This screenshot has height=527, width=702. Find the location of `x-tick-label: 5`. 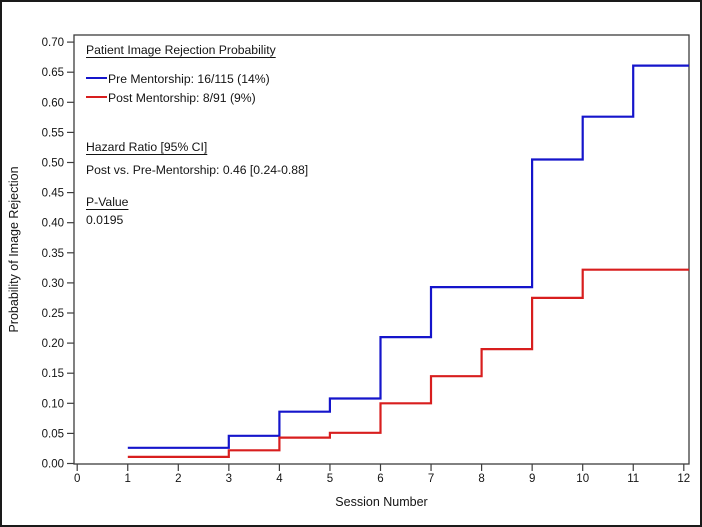

x-tick-label: 5 is located at coordinates (330, 479).